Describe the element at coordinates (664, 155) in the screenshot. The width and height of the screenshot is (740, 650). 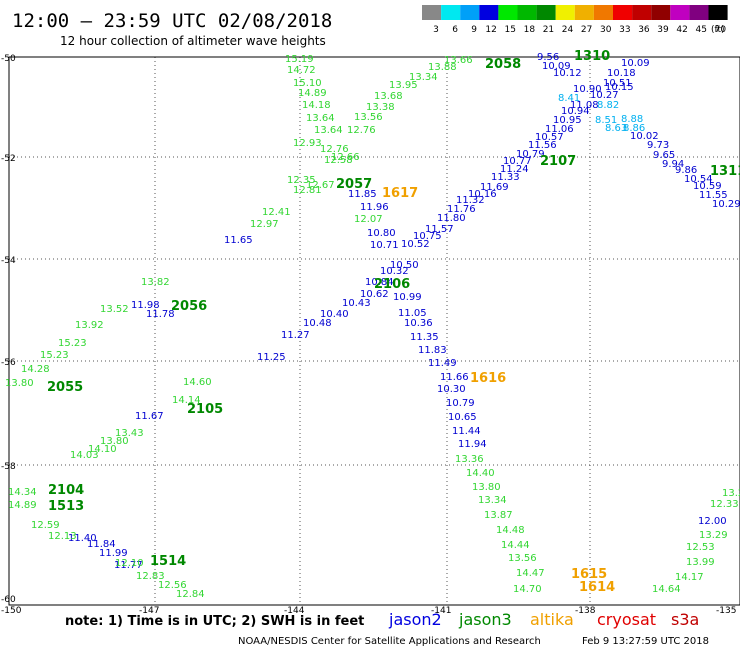
I see `swh-value-jason2: 9.65` at that location.